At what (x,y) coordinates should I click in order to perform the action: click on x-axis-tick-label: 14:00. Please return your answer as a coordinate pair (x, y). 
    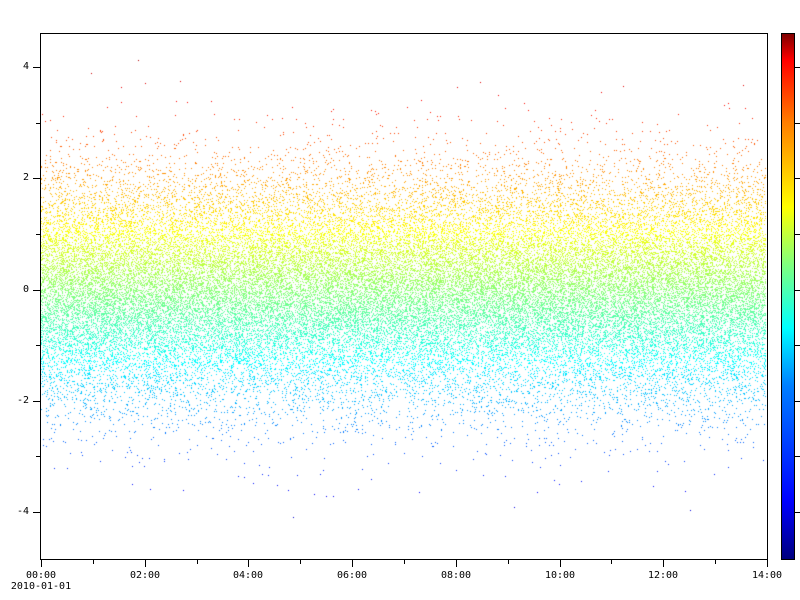
    Looking at the image, I should click on (767, 575).